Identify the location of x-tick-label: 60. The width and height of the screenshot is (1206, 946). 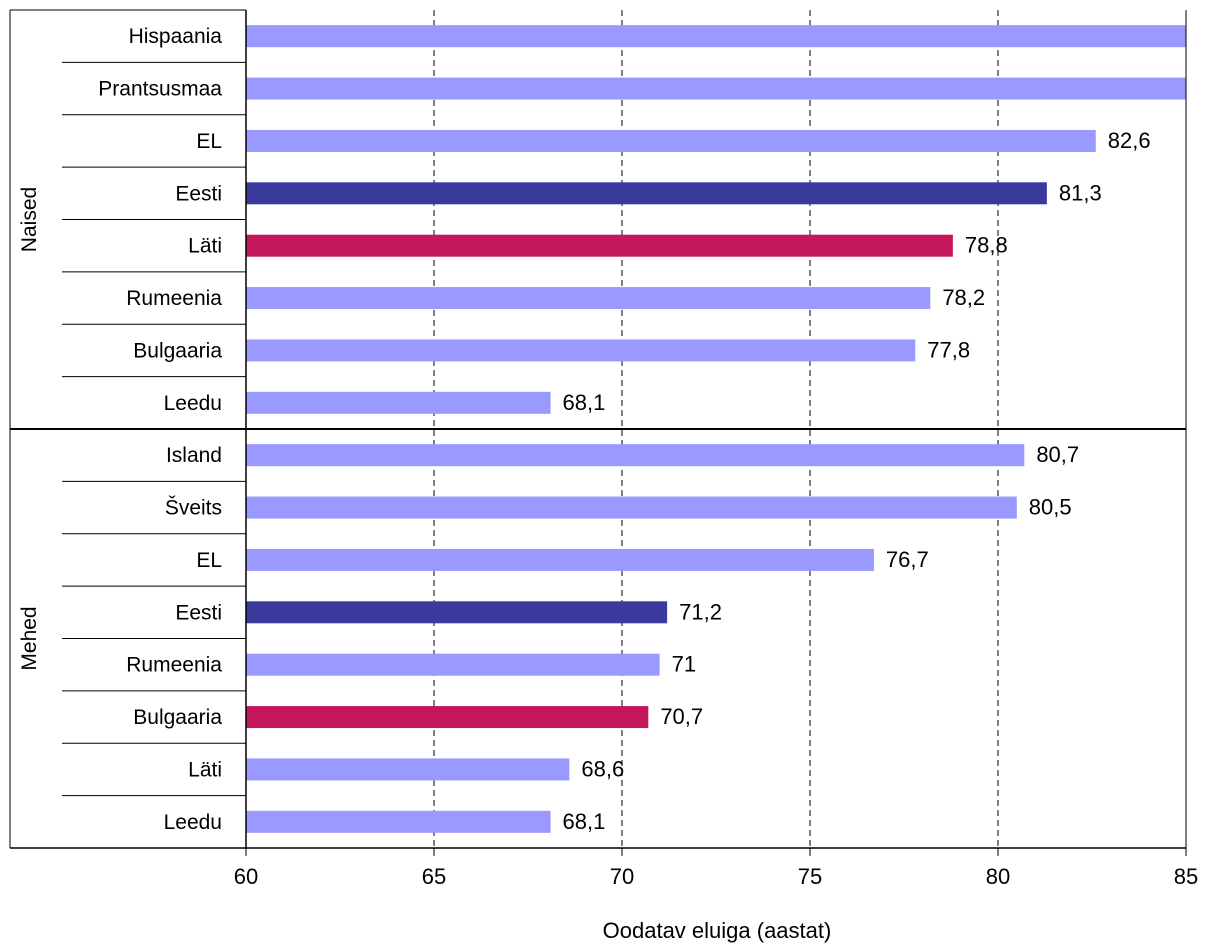
(246, 876).